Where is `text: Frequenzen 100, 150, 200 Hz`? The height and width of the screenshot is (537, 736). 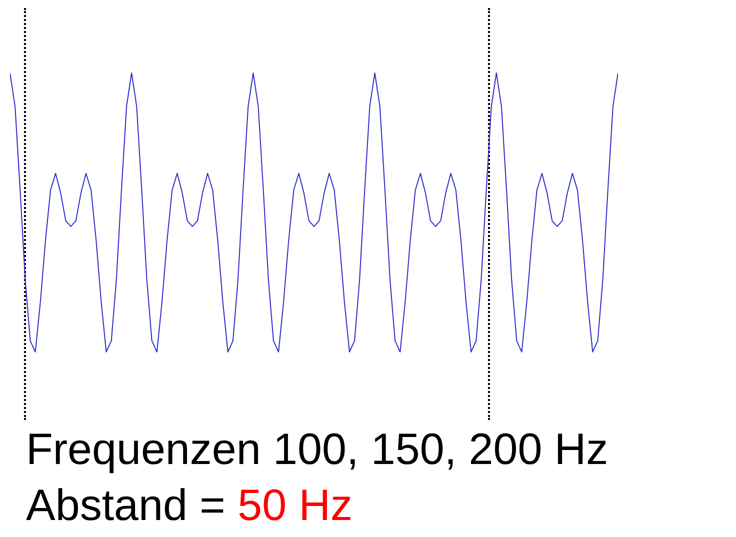
text: Frequenzen 100, 150, 200 Hz is located at coordinates (318, 450).